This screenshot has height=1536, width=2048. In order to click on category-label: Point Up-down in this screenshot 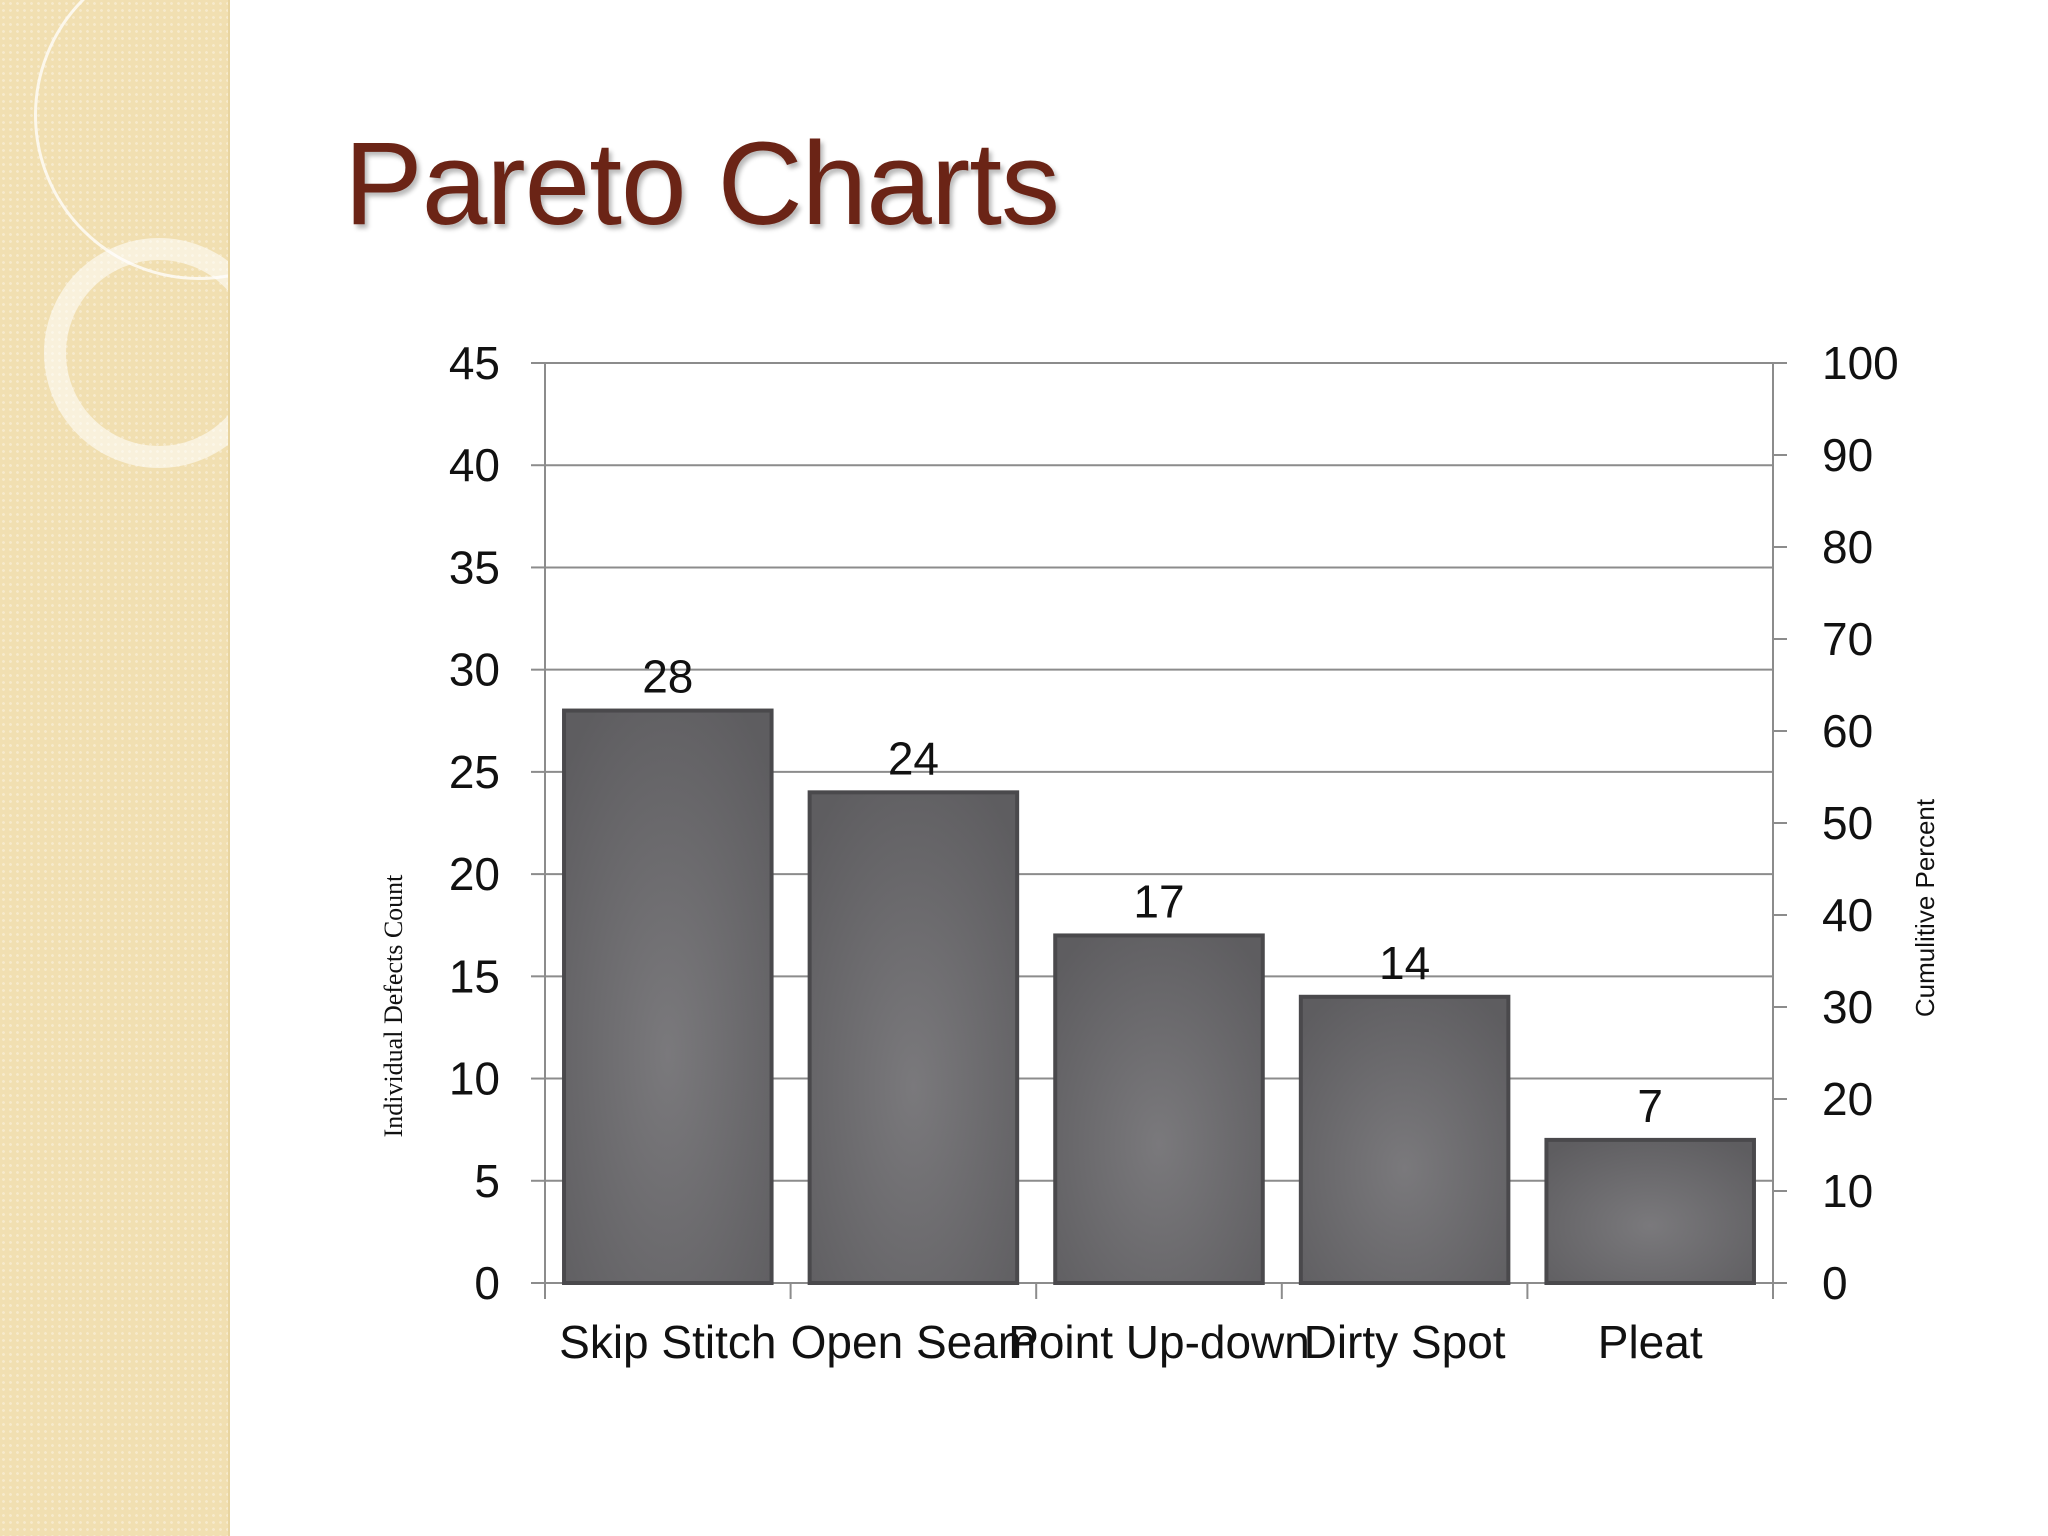, I will do `click(1159, 1342)`.